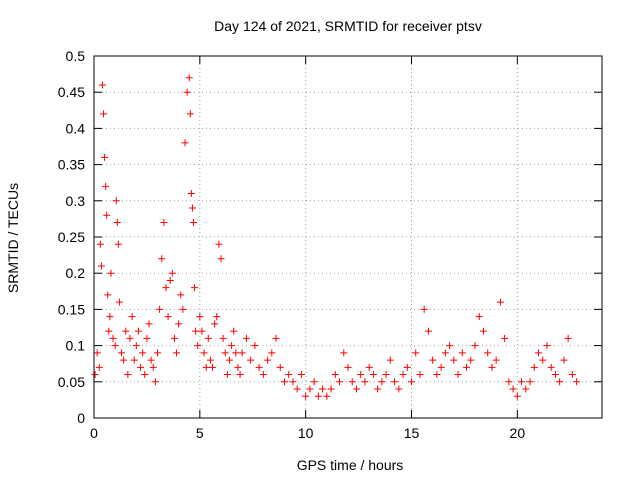  Describe the element at coordinates (200, 433) in the screenshot. I see `x-tick-label: 5` at that location.